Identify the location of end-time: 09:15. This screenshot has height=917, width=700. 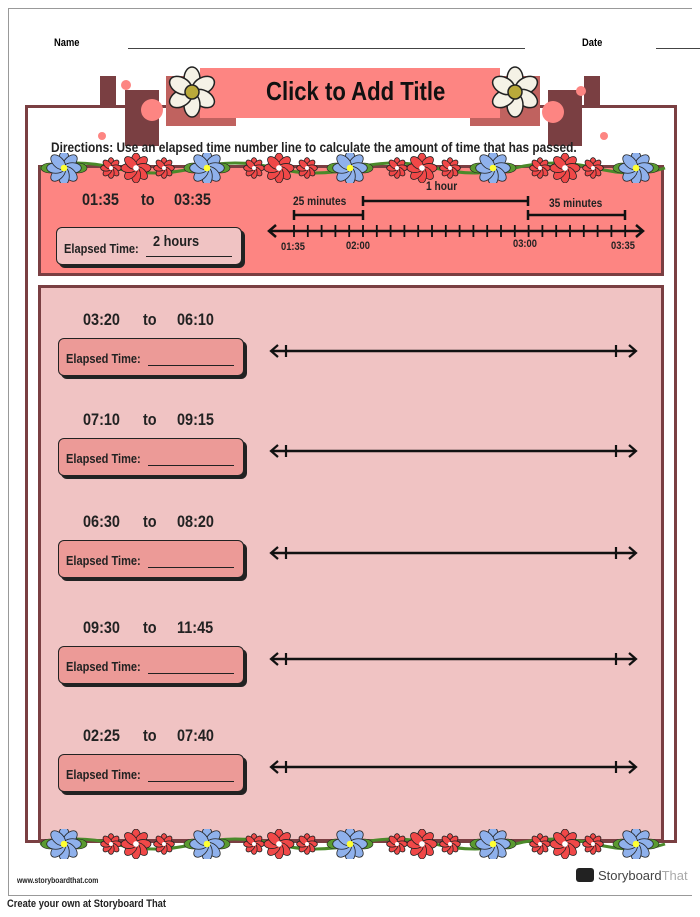
(195, 419).